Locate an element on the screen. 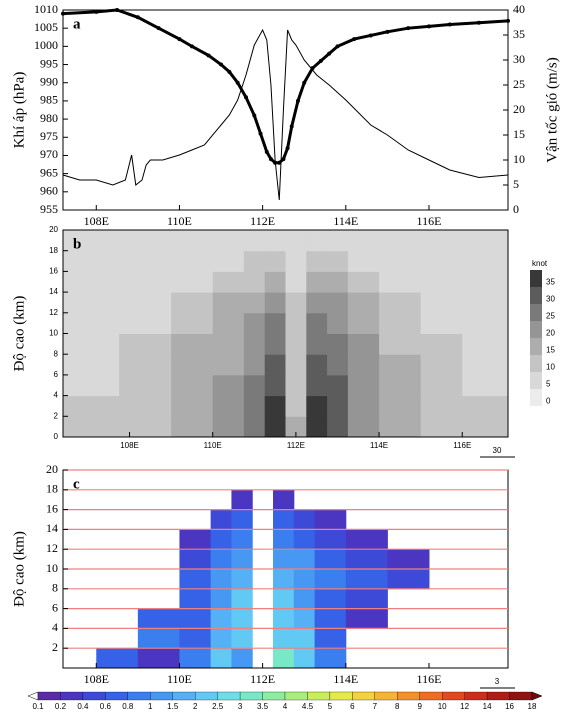  x-tick-label: 110E is located at coordinates (179, 221).